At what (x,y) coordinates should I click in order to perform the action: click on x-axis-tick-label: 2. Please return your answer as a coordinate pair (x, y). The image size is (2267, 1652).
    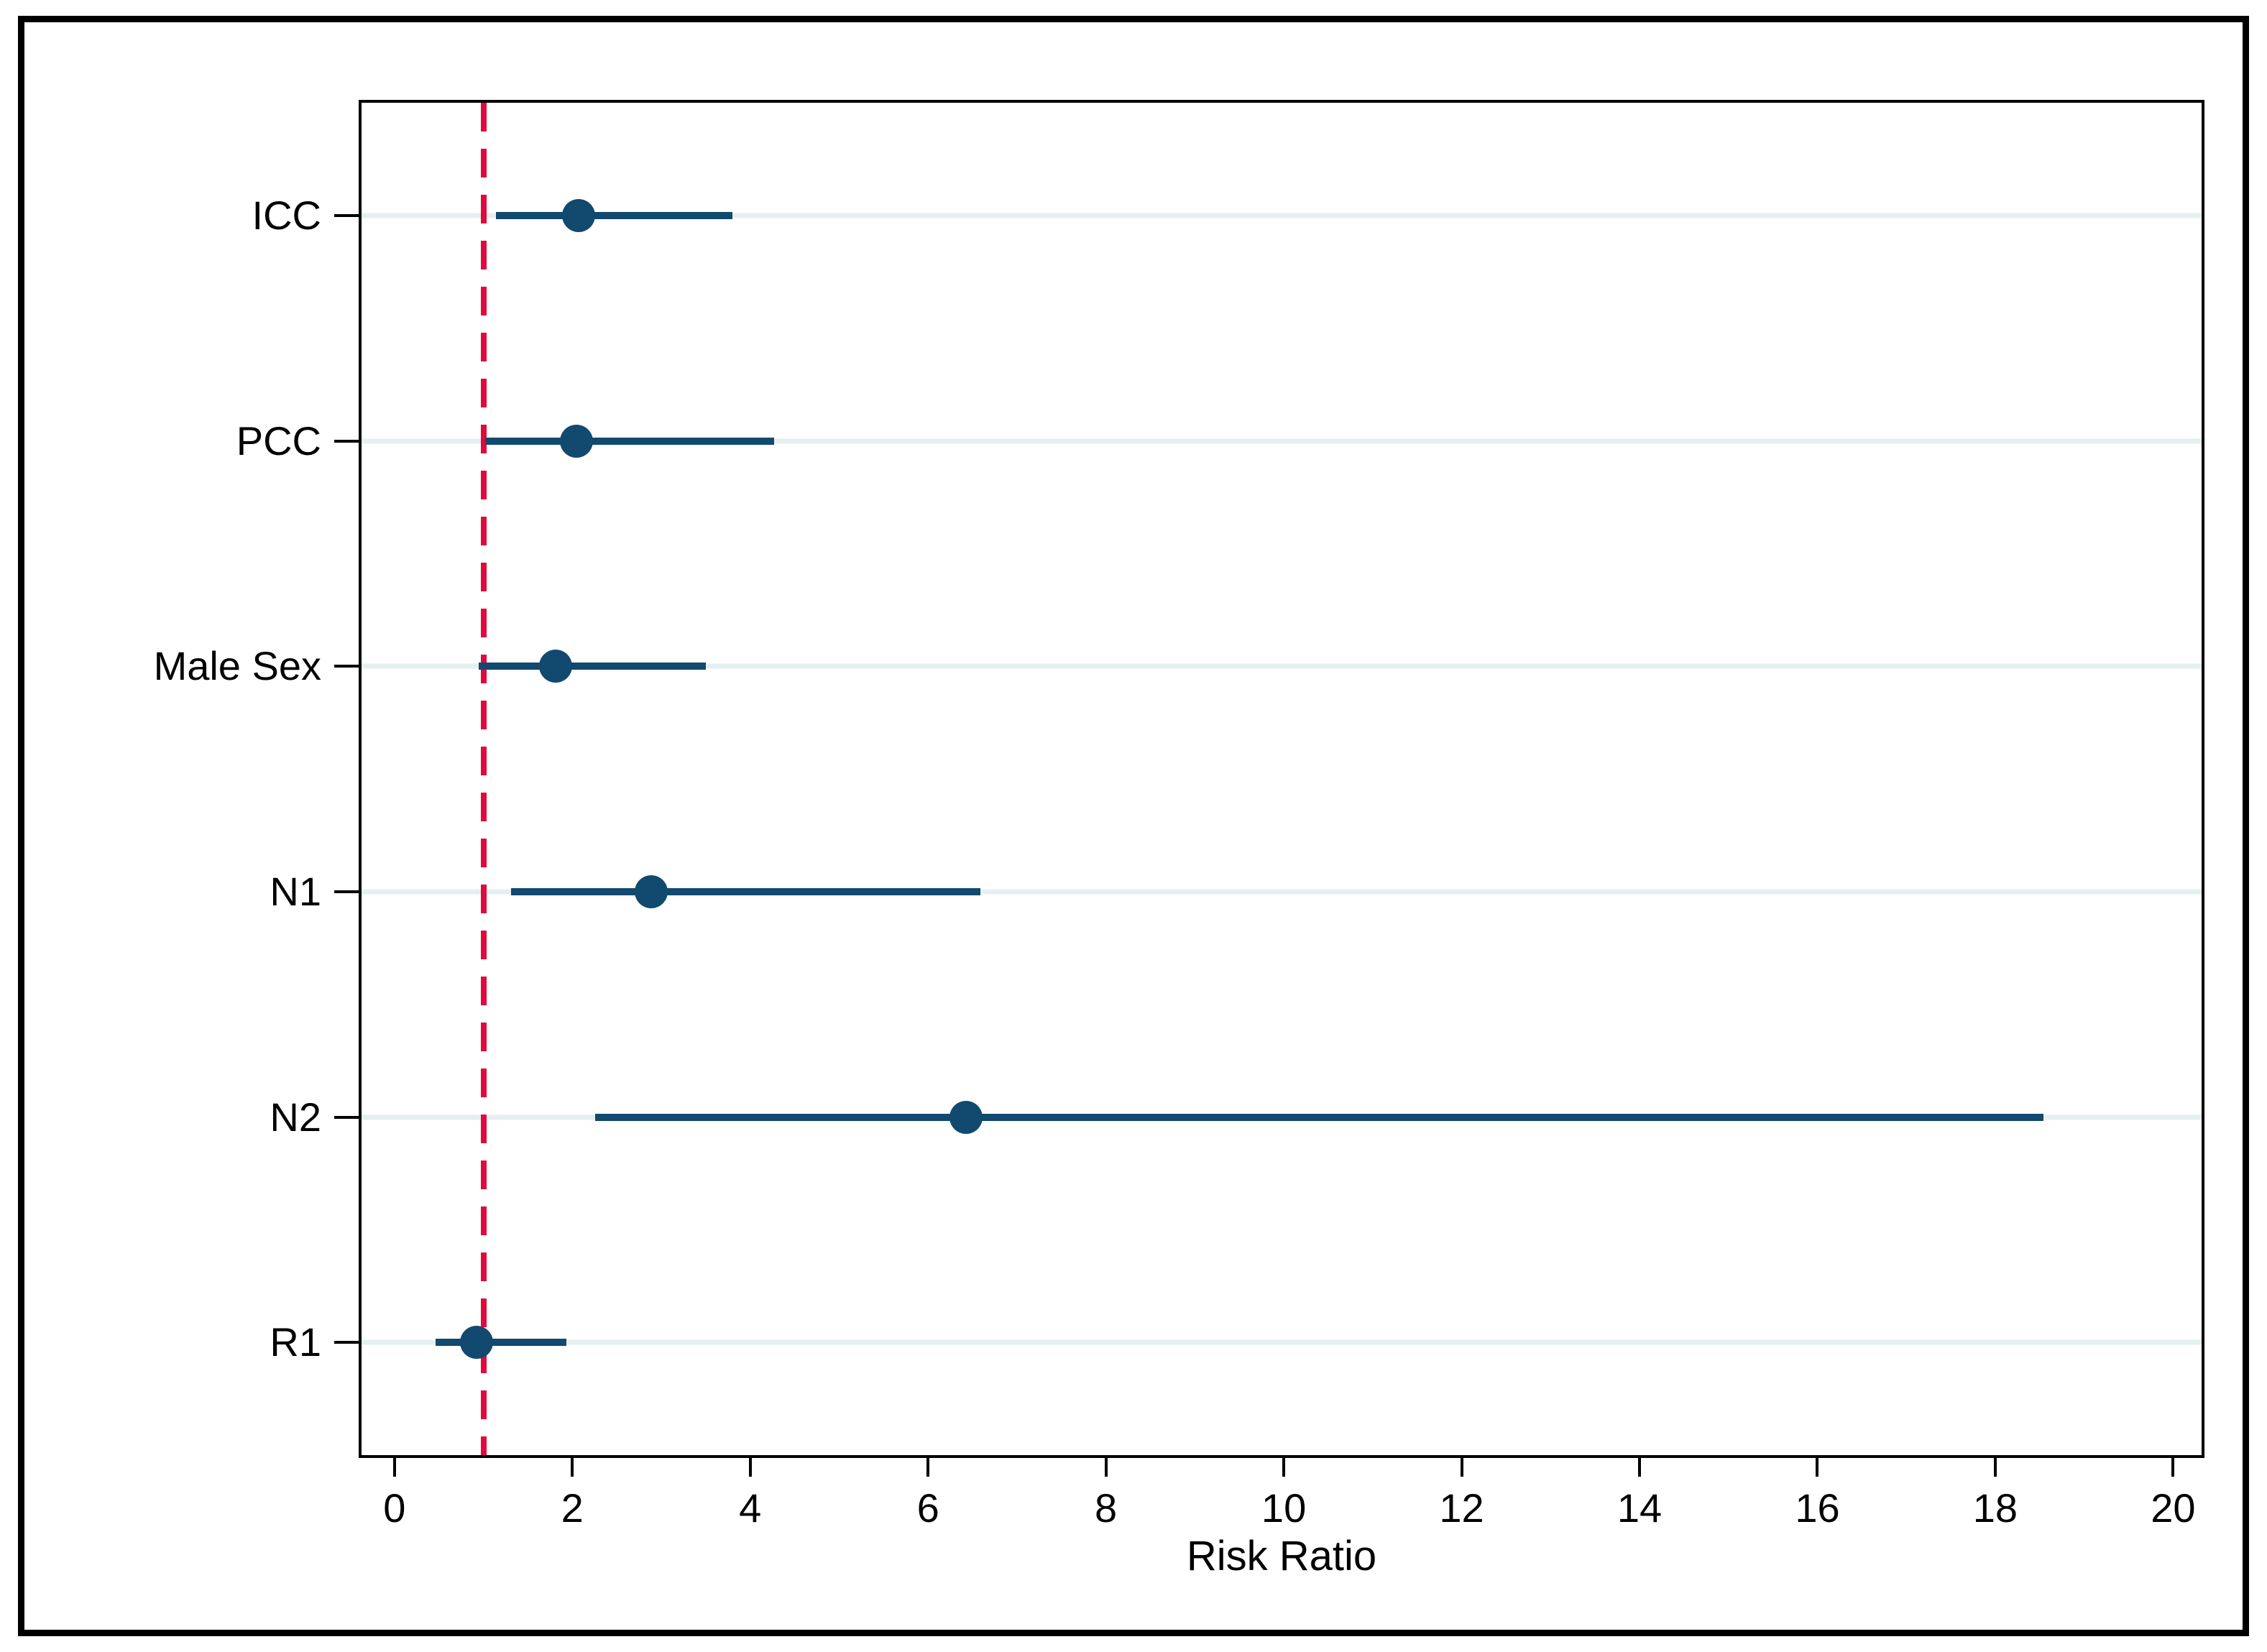
    Looking at the image, I should click on (572, 1508).